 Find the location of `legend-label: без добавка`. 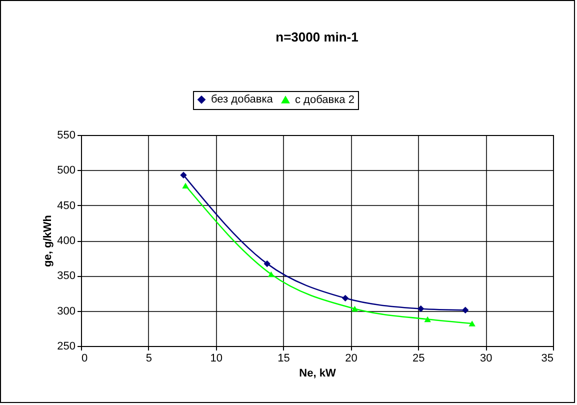

legend-label: без добавка is located at coordinates (242, 100).